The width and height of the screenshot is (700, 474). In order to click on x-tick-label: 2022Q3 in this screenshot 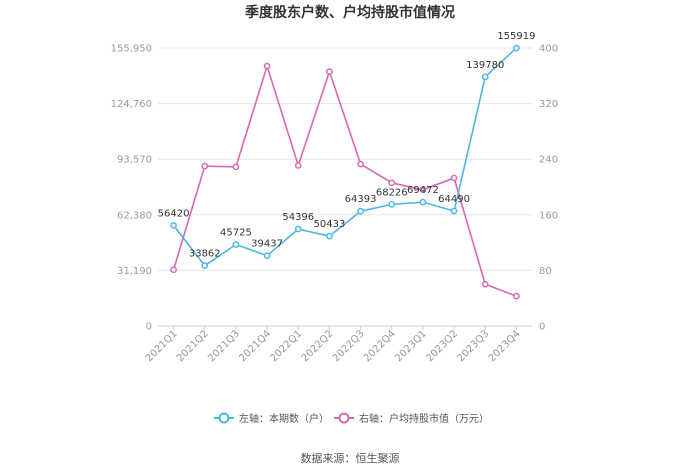, I will do `click(349, 346)`.